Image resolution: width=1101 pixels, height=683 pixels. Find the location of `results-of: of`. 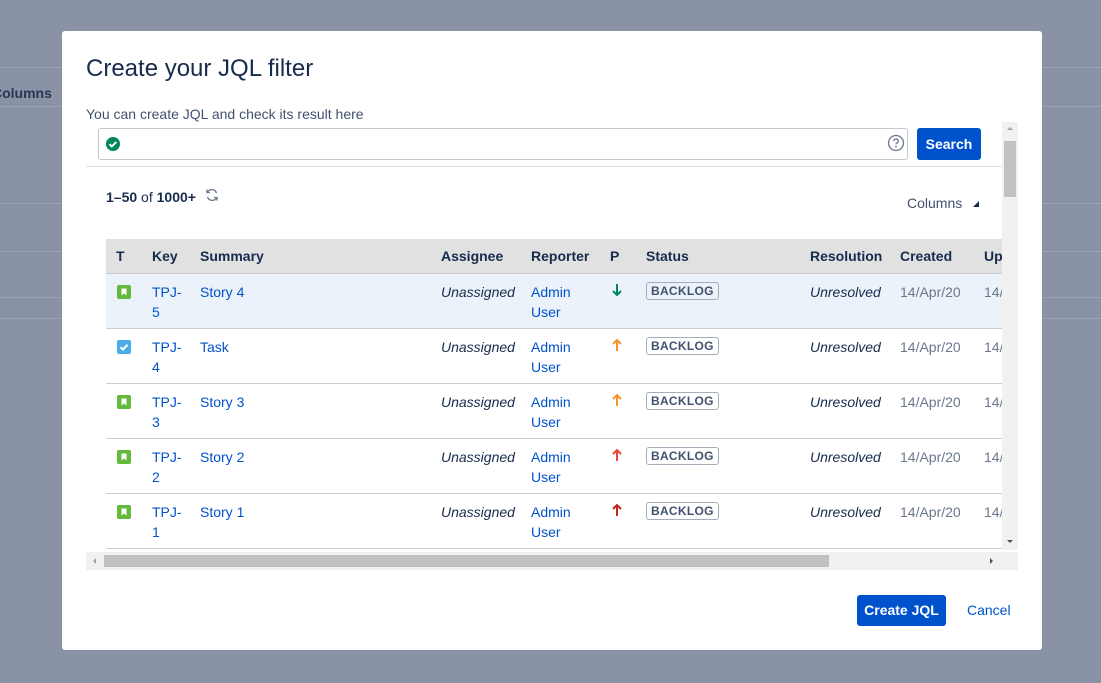

results-of: of is located at coordinates (147, 197).